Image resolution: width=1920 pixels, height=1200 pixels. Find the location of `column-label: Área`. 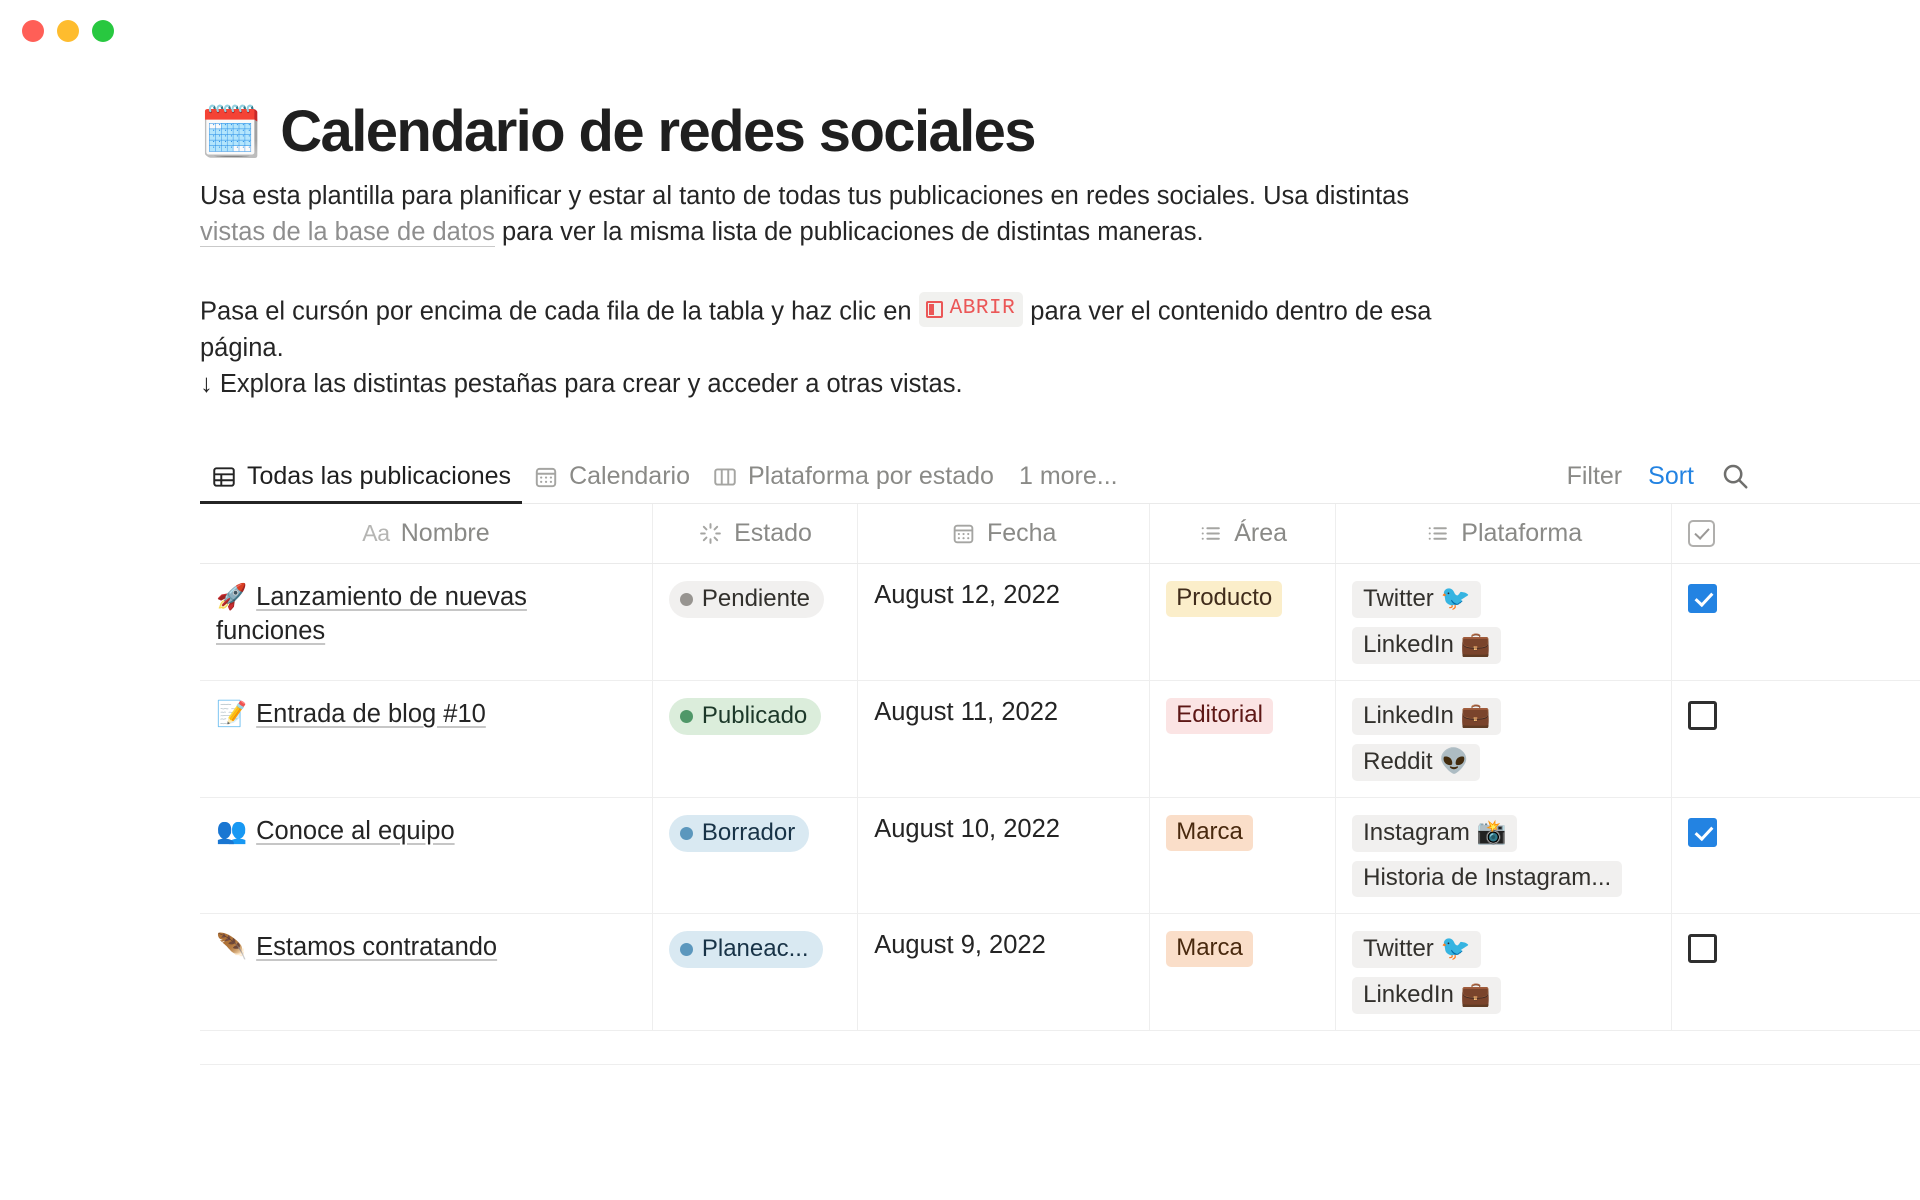

column-label: Área is located at coordinates (1261, 533).